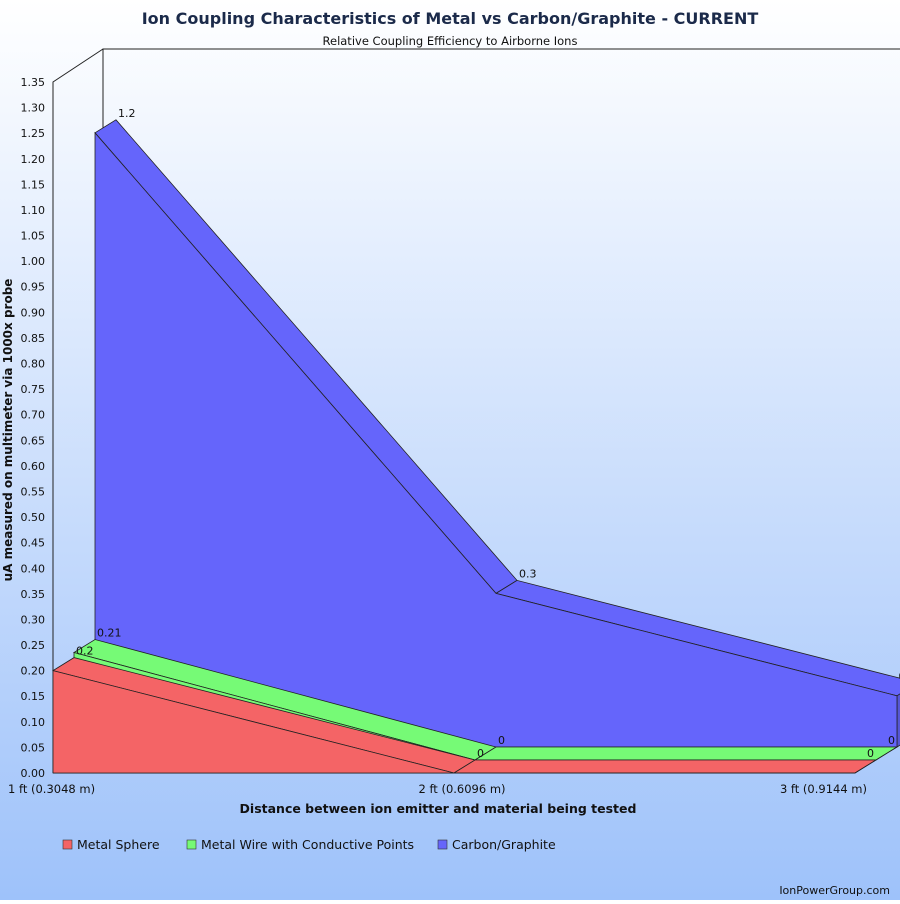  Describe the element at coordinates (118, 844) in the screenshot. I see `legend-label: Metal Sphere` at that location.